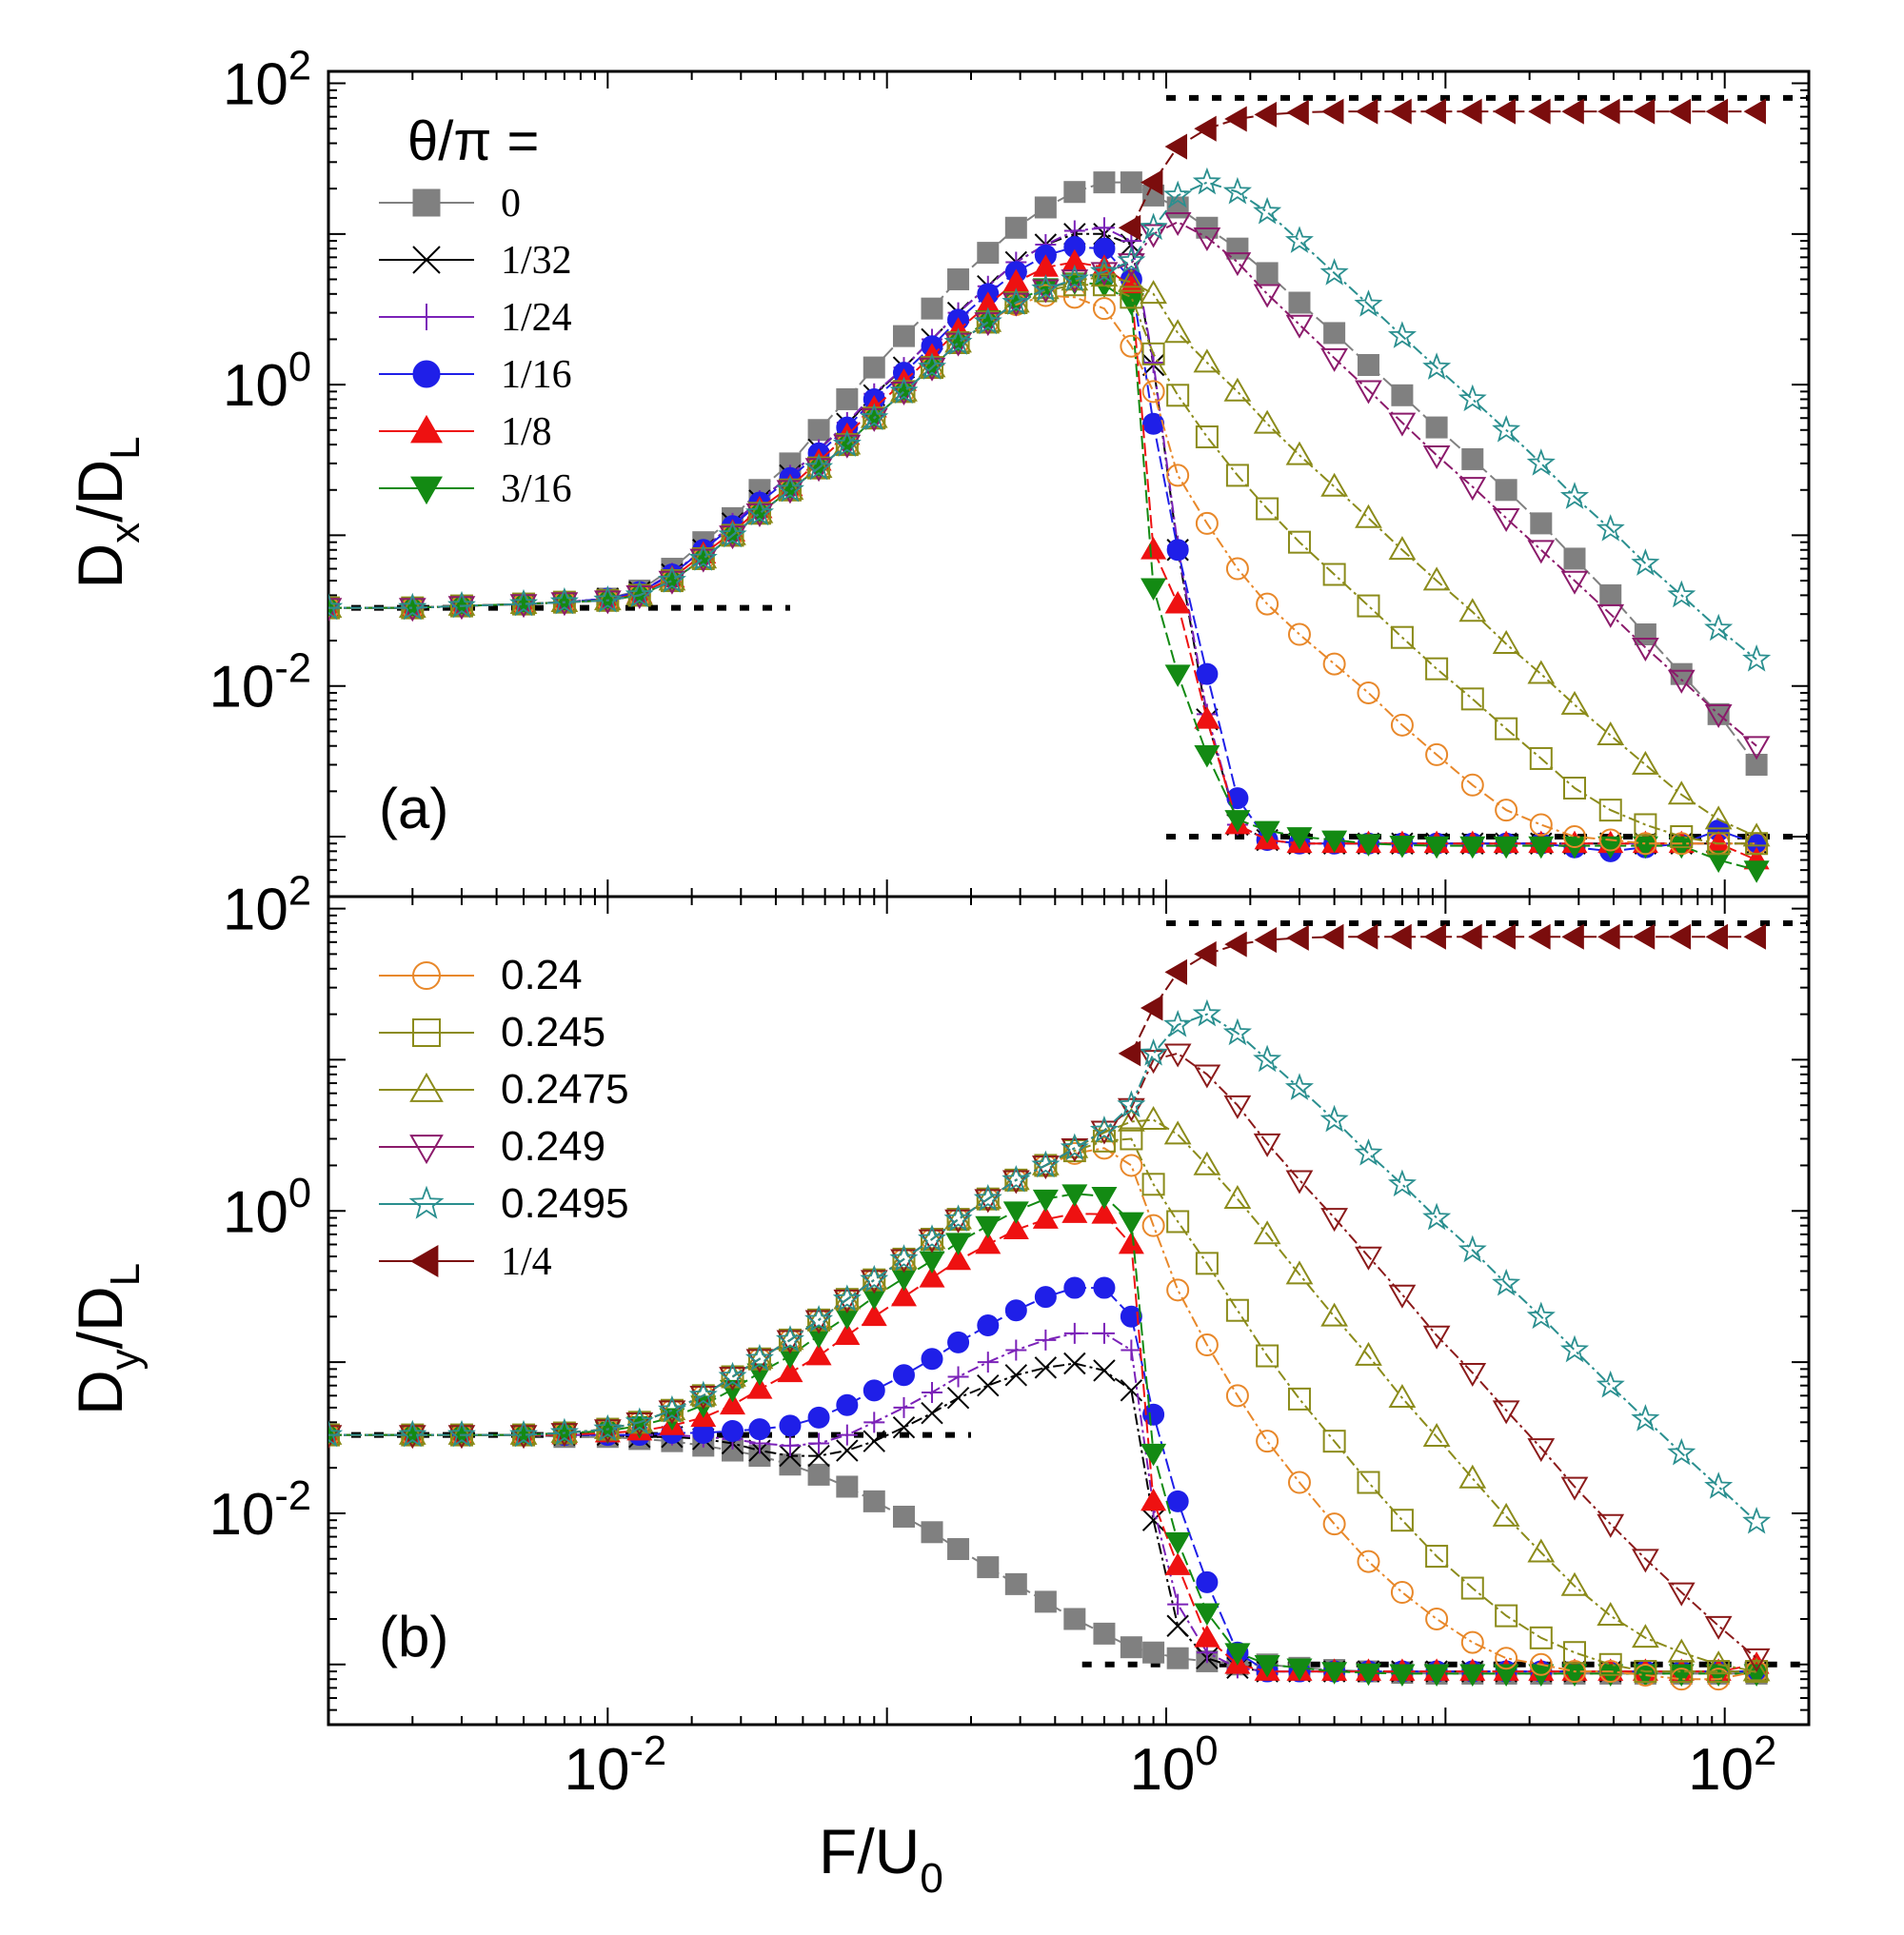  What do you see at coordinates (536, 261) in the screenshot?
I see `legend-label: 1/32` at bounding box center [536, 261].